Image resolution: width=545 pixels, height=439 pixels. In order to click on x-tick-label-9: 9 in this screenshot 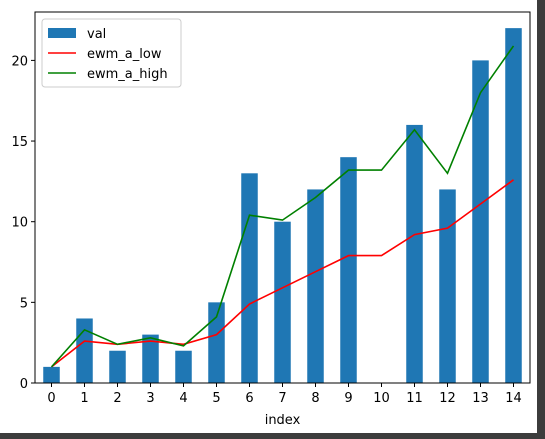, I will do `click(348, 398)`.